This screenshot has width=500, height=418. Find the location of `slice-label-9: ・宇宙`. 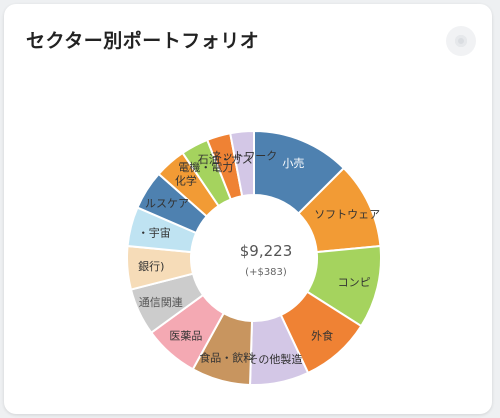

slice-label-9: ・宇宙 is located at coordinates (154, 232).